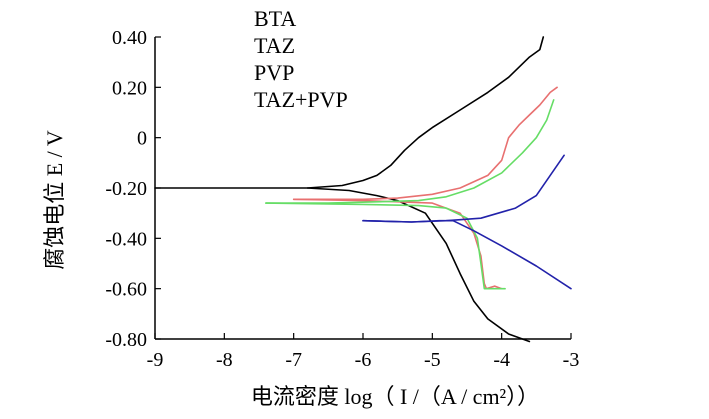 The image size is (709, 419). What do you see at coordinates (293, 360) in the screenshot?
I see `x-tick-label: -7` at bounding box center [293, 360].